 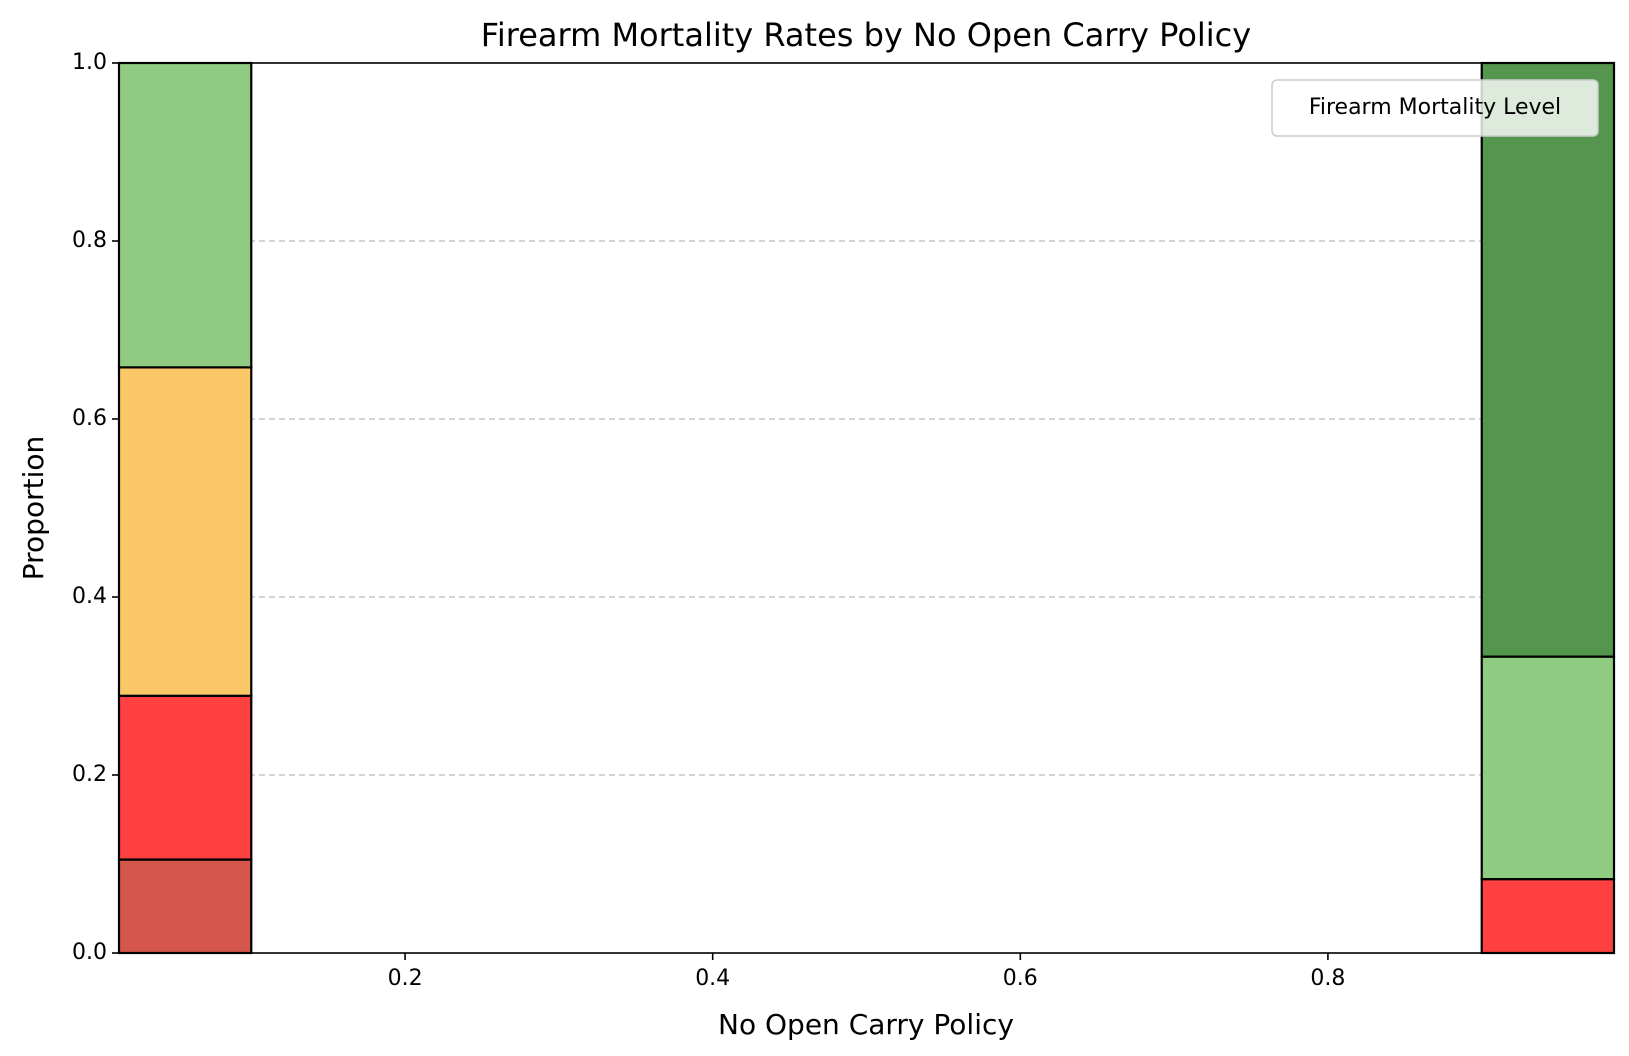 I want to click on legend-title: Firearm Mortality Level, so click(x=1435, y=107).